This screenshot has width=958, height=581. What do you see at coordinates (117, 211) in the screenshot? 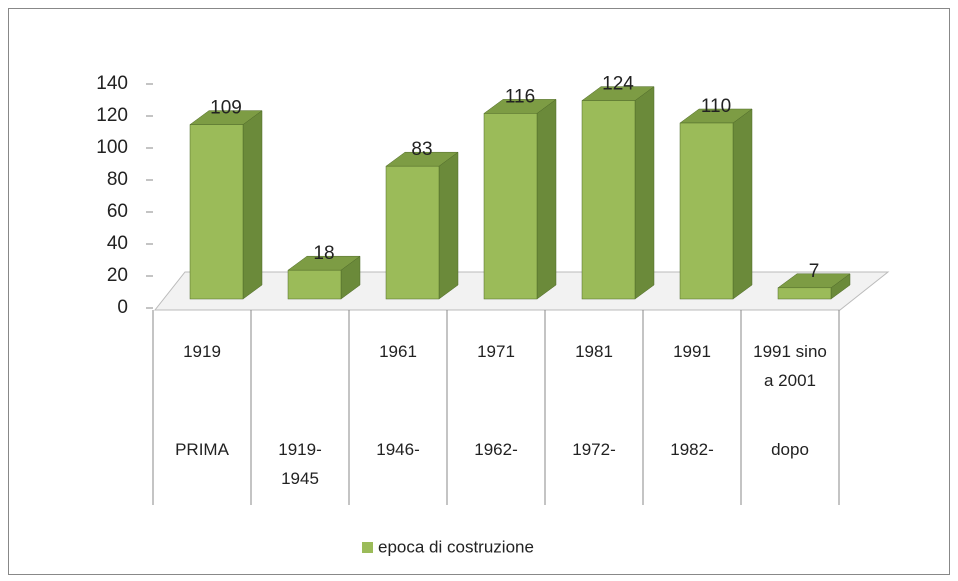
I see `y-tick-label: 60` at bounding box center [117, 211].